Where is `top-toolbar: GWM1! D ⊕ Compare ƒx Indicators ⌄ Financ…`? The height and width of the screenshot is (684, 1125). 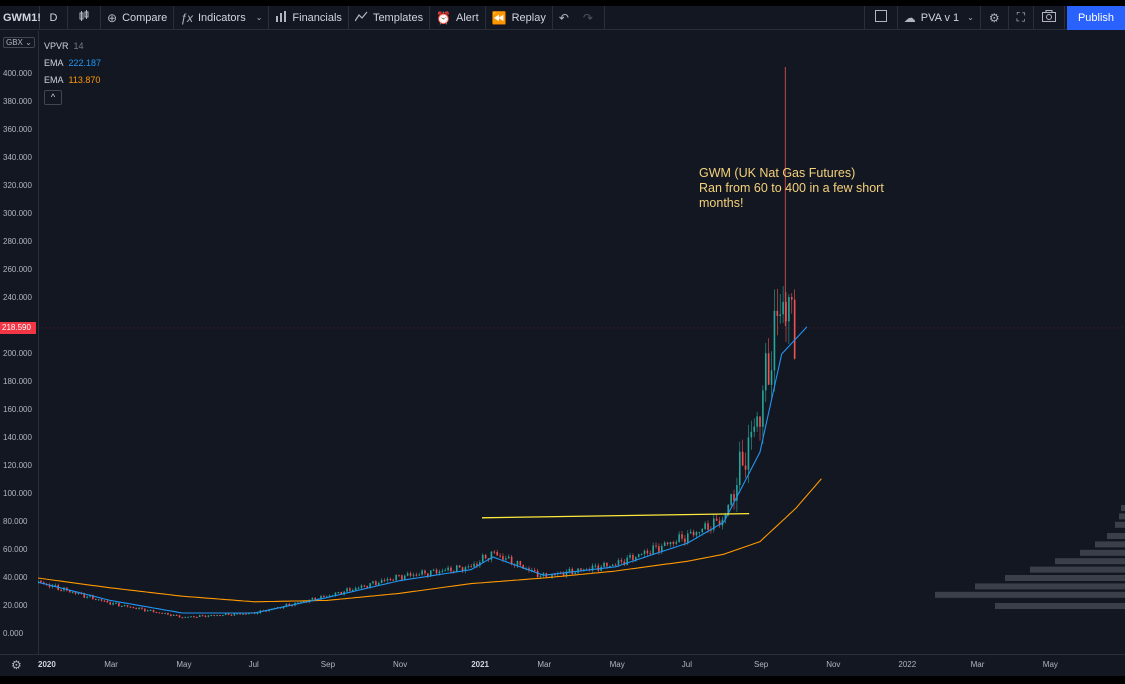 top-toolbar: GWM1! D ⊕ Compare ƒx Indicators ⌄ Financ… is located at coordinates (562, 17).